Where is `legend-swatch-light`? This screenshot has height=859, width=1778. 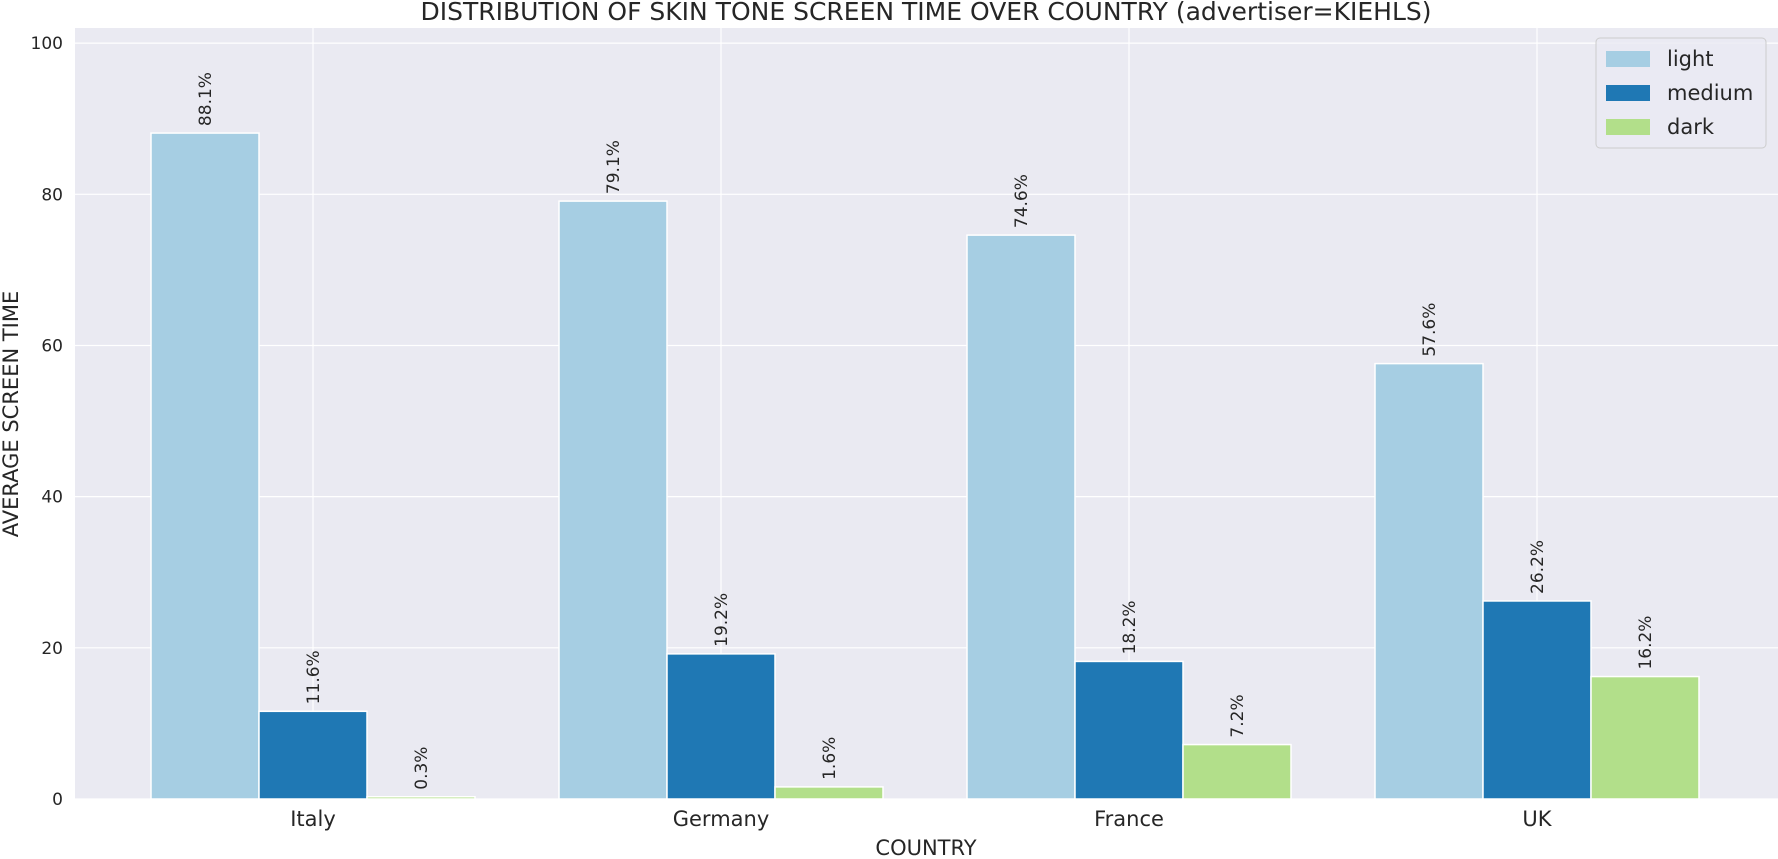 legend-swatch-light is located at coordinates (1628, 59).